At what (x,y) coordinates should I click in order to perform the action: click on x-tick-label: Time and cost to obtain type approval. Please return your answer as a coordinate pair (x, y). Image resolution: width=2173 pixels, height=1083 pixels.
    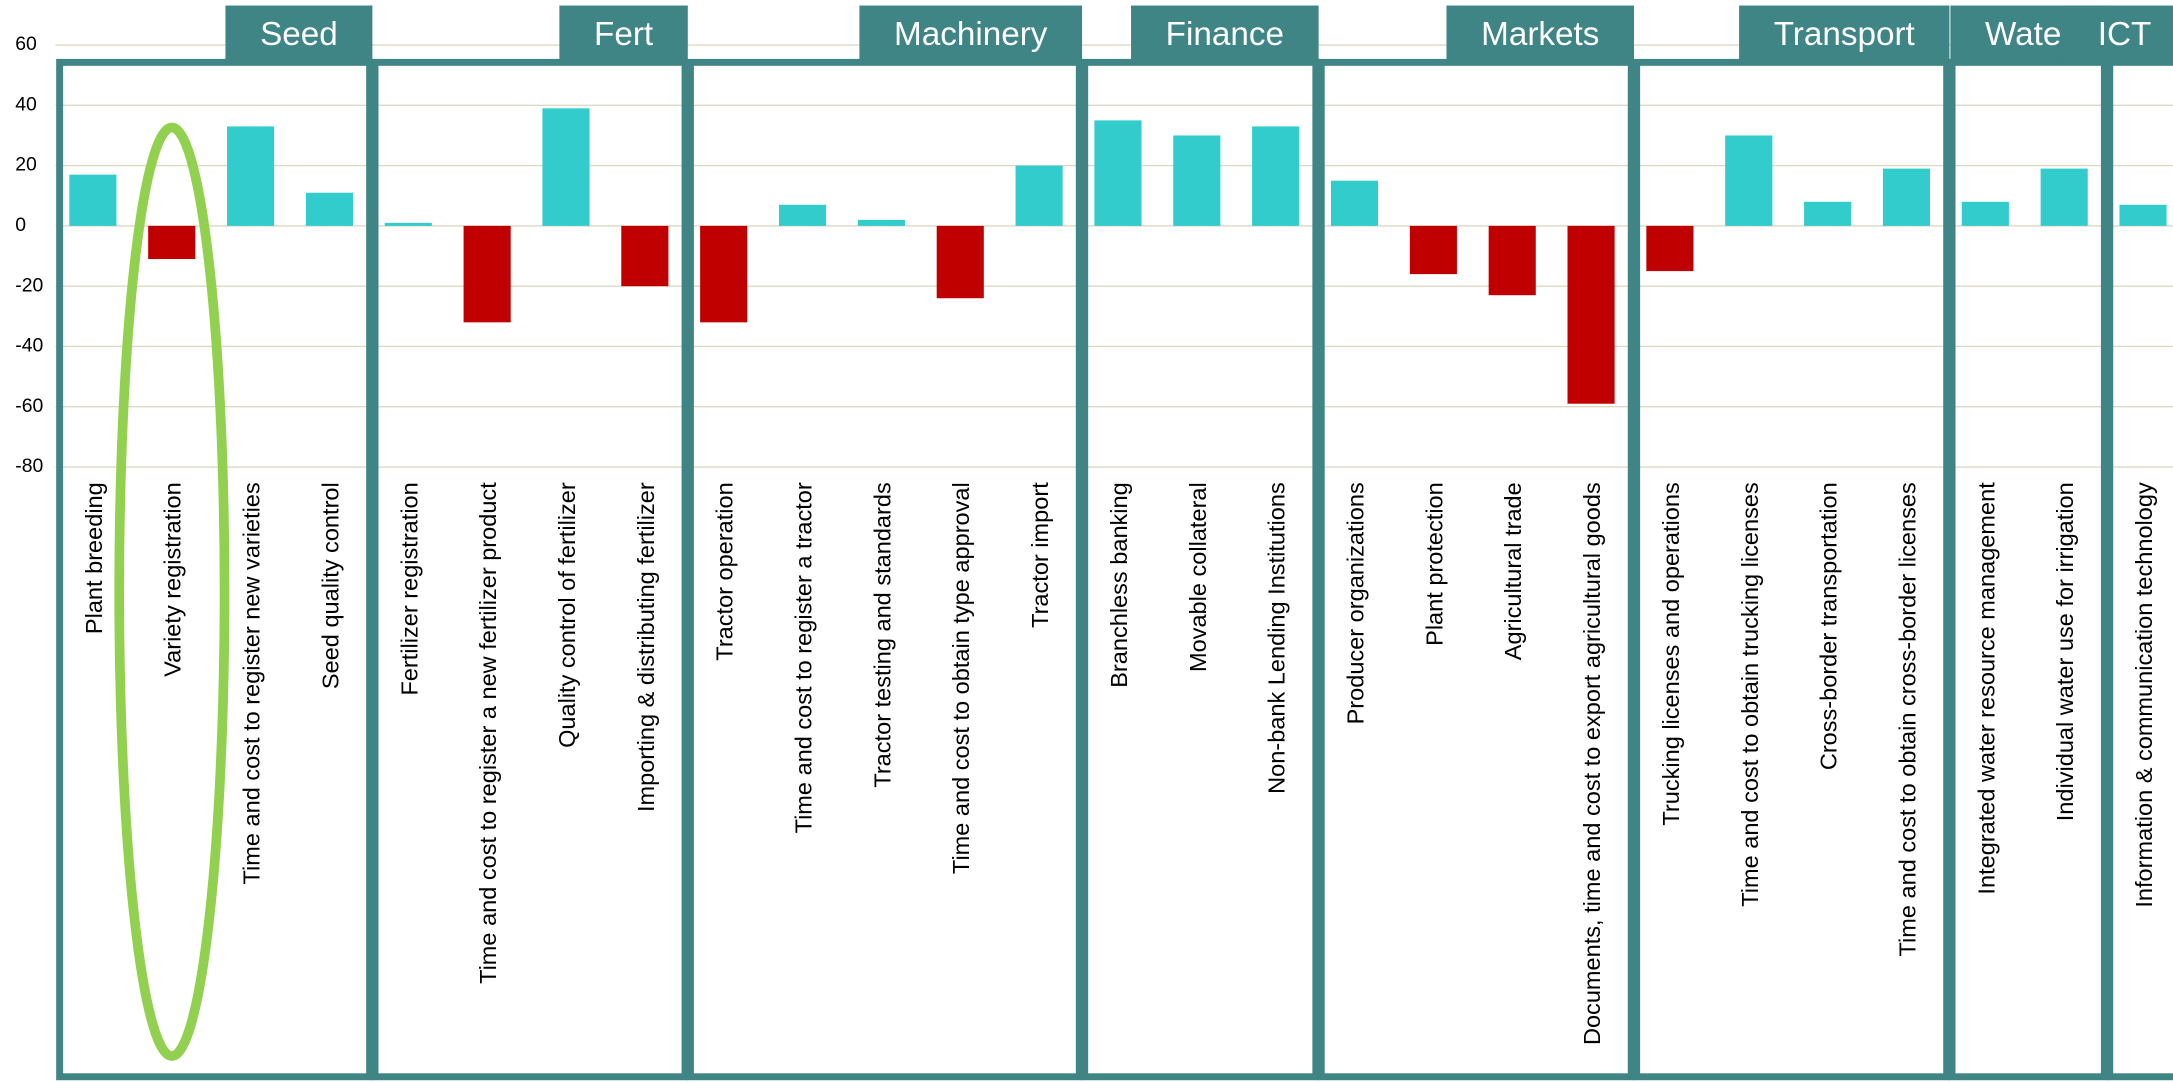
    Looking at the image, I should click on (961, 678).